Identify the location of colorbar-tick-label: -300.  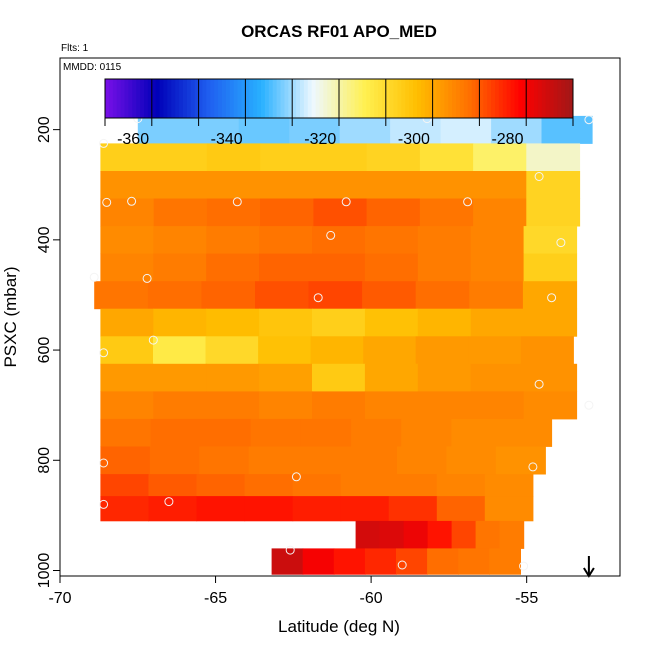
(414, 139).